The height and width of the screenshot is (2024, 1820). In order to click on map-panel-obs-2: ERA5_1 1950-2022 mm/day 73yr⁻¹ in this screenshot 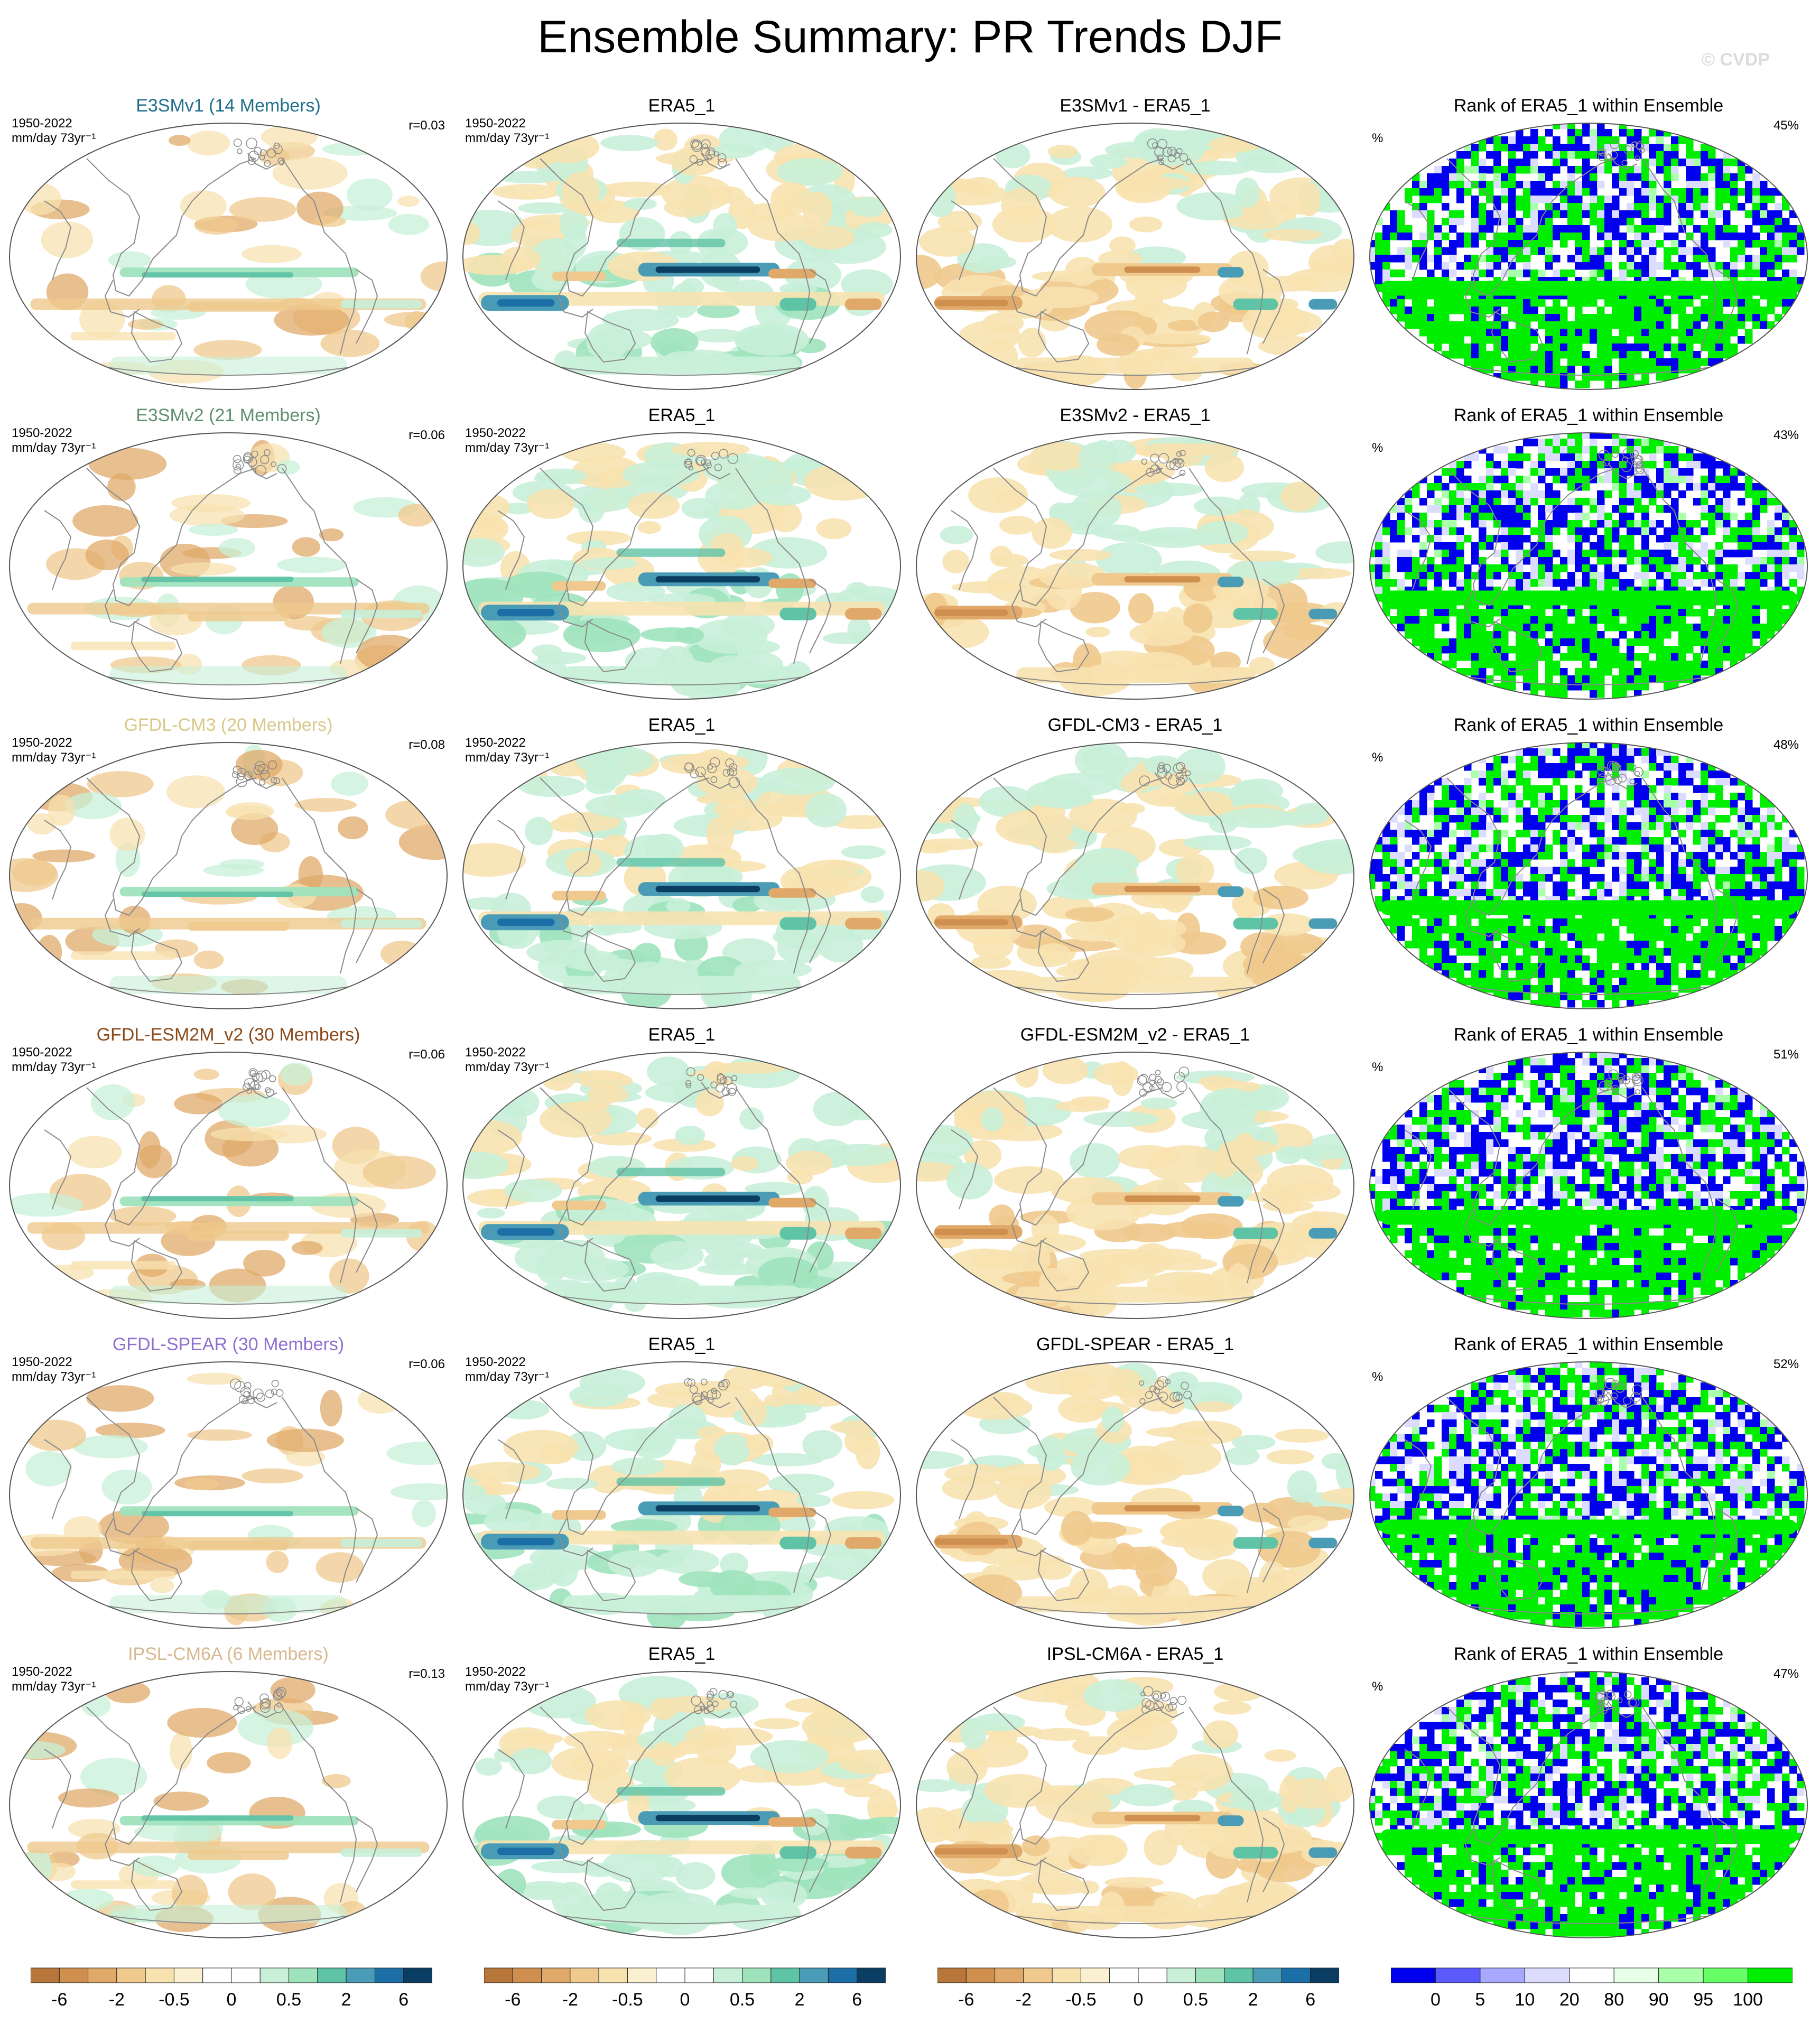, I will do `click(682, 553)`.